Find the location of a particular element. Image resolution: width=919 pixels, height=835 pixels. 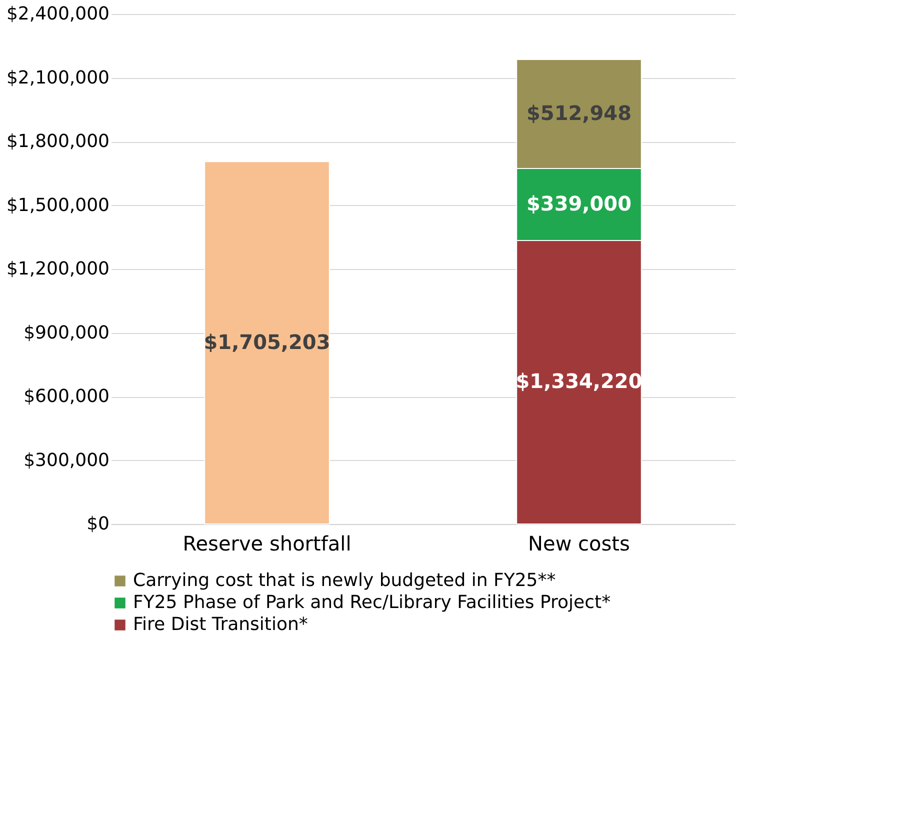

y-tick-label: $600,000 is located at coordinates (67, 396).